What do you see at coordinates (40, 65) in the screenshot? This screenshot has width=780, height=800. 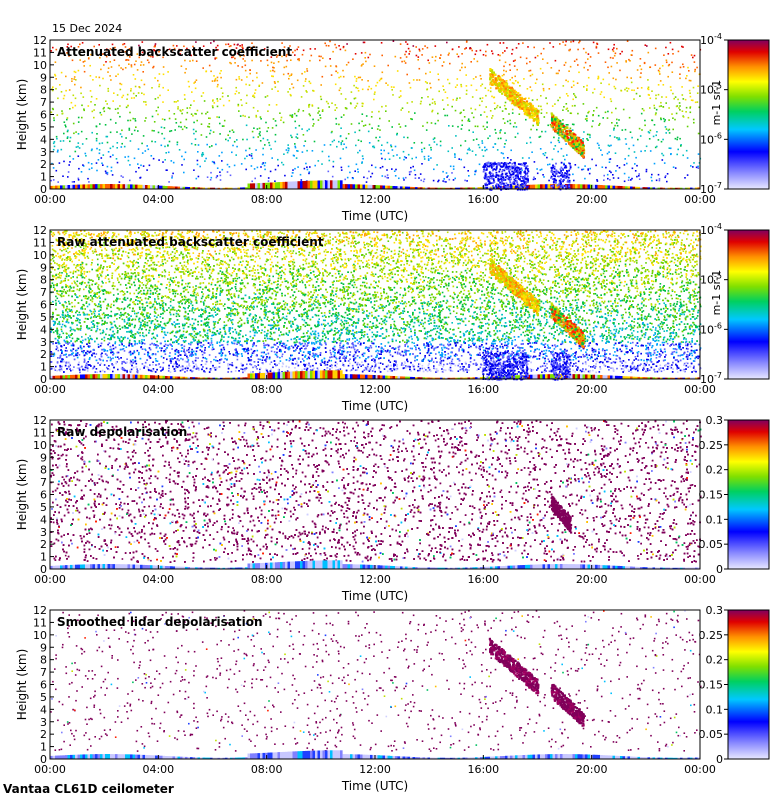 I see `y-tick-label: 10` at bounding box center [40, 65].